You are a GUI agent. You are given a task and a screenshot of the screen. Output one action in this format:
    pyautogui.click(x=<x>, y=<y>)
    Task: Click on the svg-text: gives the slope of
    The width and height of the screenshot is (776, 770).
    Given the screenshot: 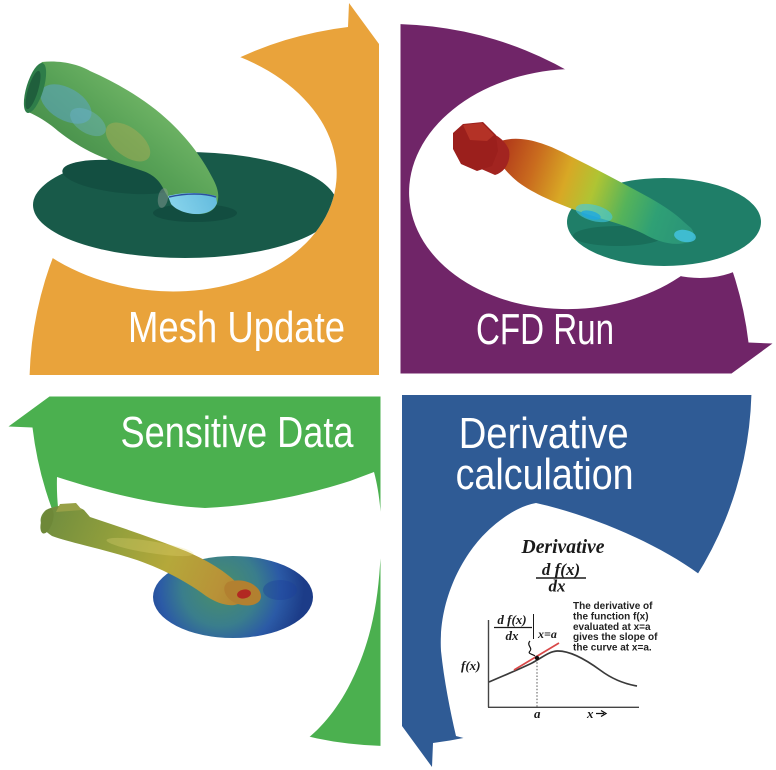 What is the action you would take?
    pyautogui.click(x=615, y=637)
    